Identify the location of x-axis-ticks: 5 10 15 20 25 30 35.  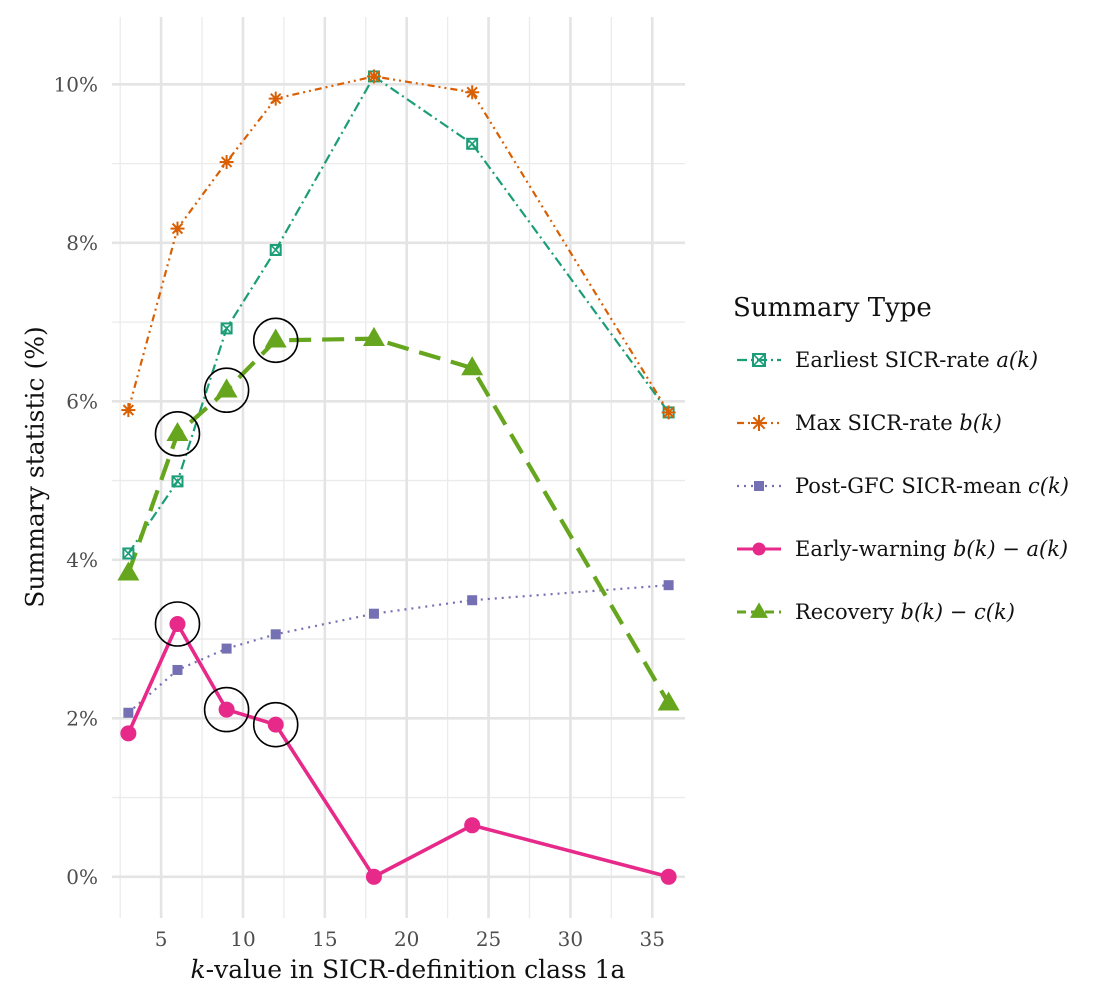
(410, 939).